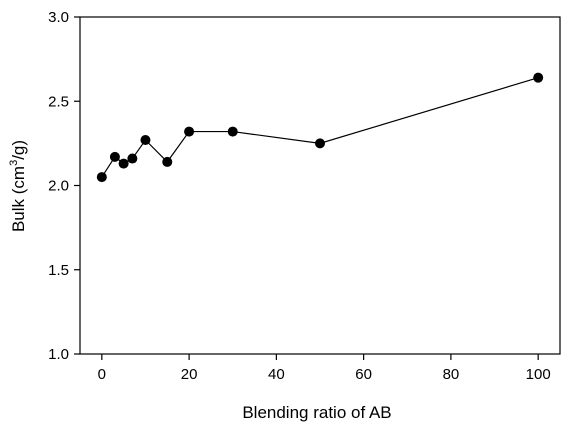  I want to click on x-tick-label-1: 20, so click(189, 374).